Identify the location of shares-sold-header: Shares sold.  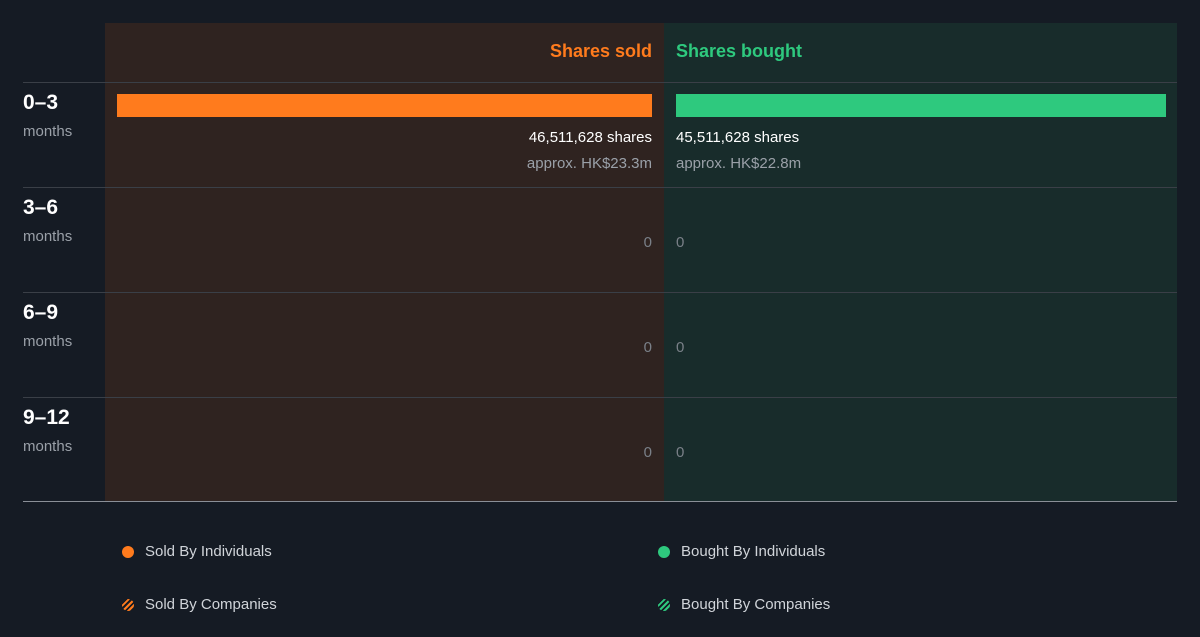
(600, 51).